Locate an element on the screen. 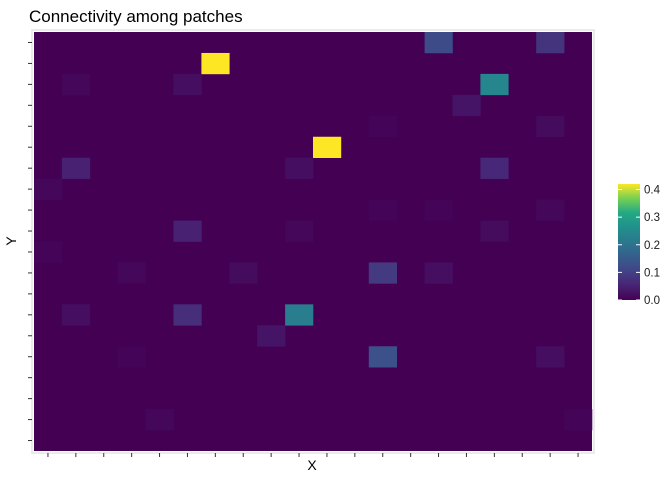  x-axis-title: X is located at coordinates (312, 465).